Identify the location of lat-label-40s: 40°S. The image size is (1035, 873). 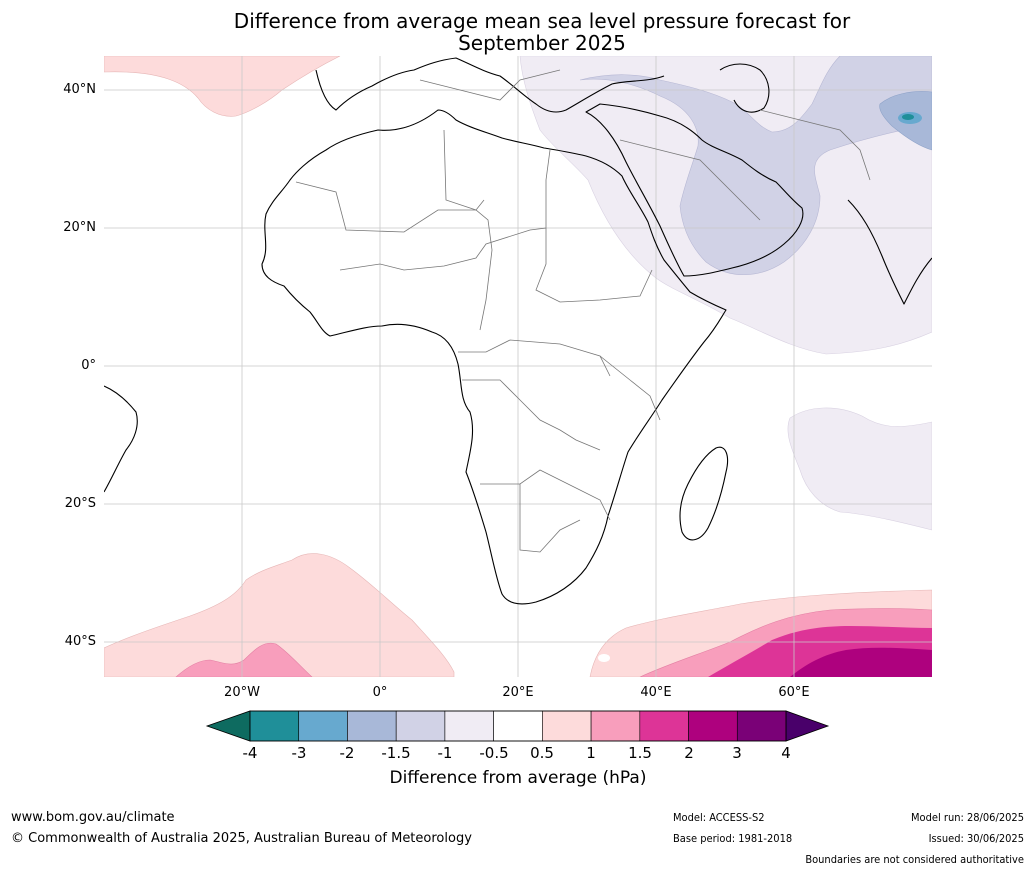
(80, 641).